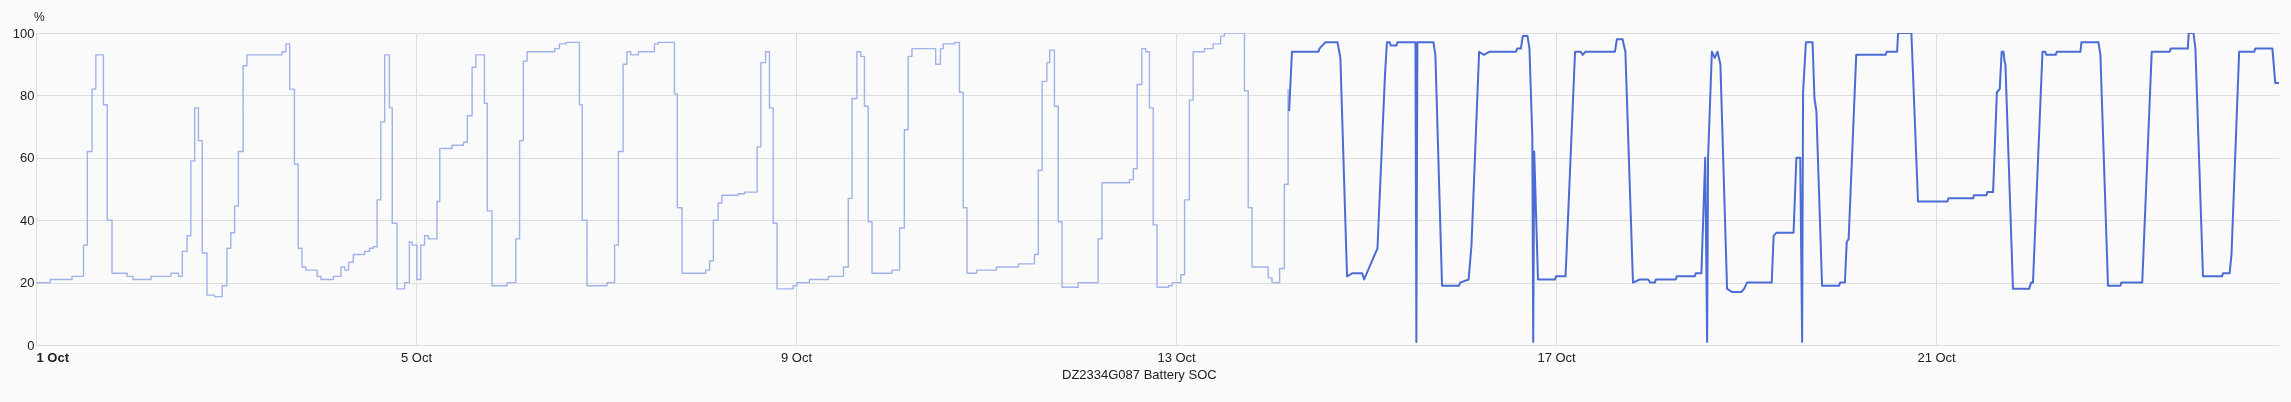 The image size is (2291, 402). I want to click on y-tick-label: 0, so click(31, 345).